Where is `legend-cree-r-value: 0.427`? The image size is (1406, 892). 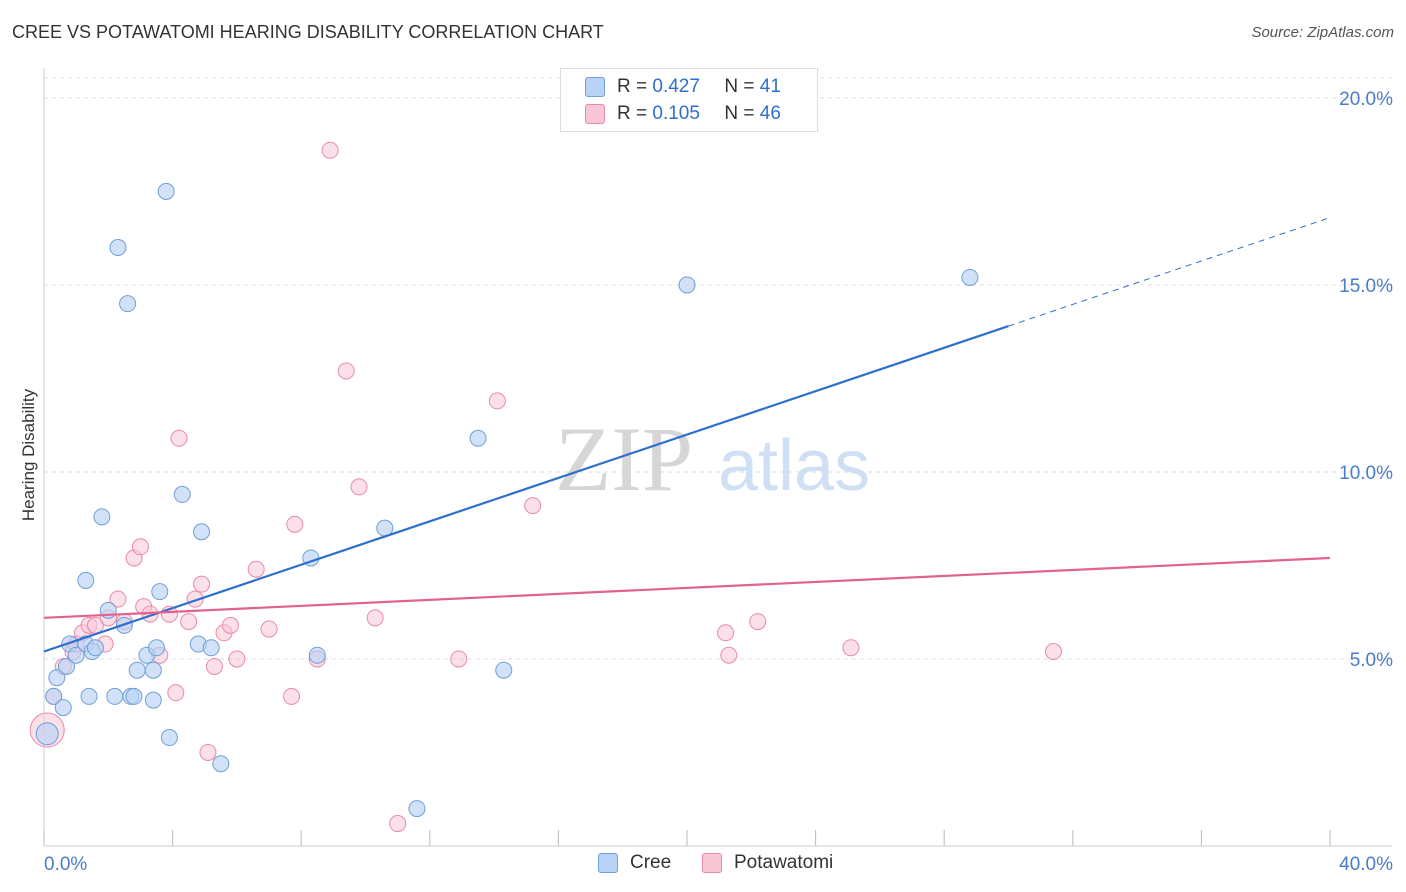
legend-cree-r-value: 0.427 is located at coordinates (676, 86).